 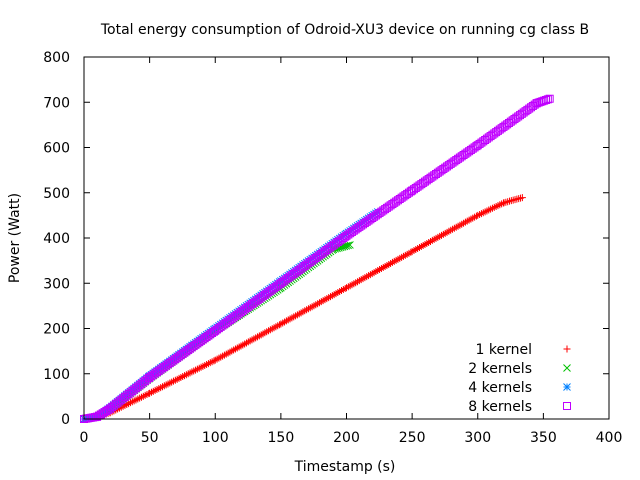 What do you see at coordinates (56, 284) in the screenshot?
I see `y-tick-label: 300` at bounding box center [56, 284].